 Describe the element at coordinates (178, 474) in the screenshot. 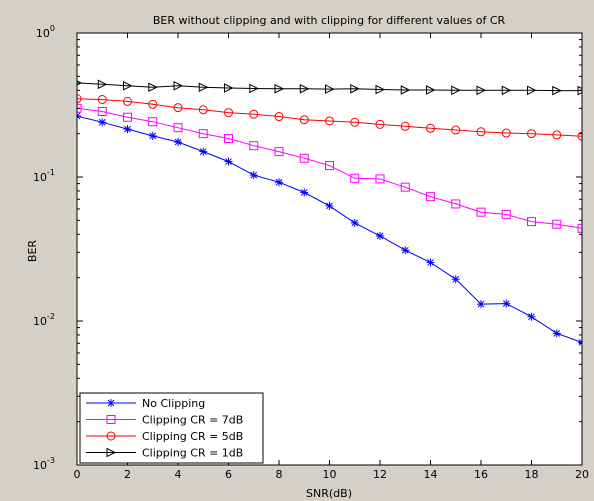

I see `x-tick-label: 4` at that location.